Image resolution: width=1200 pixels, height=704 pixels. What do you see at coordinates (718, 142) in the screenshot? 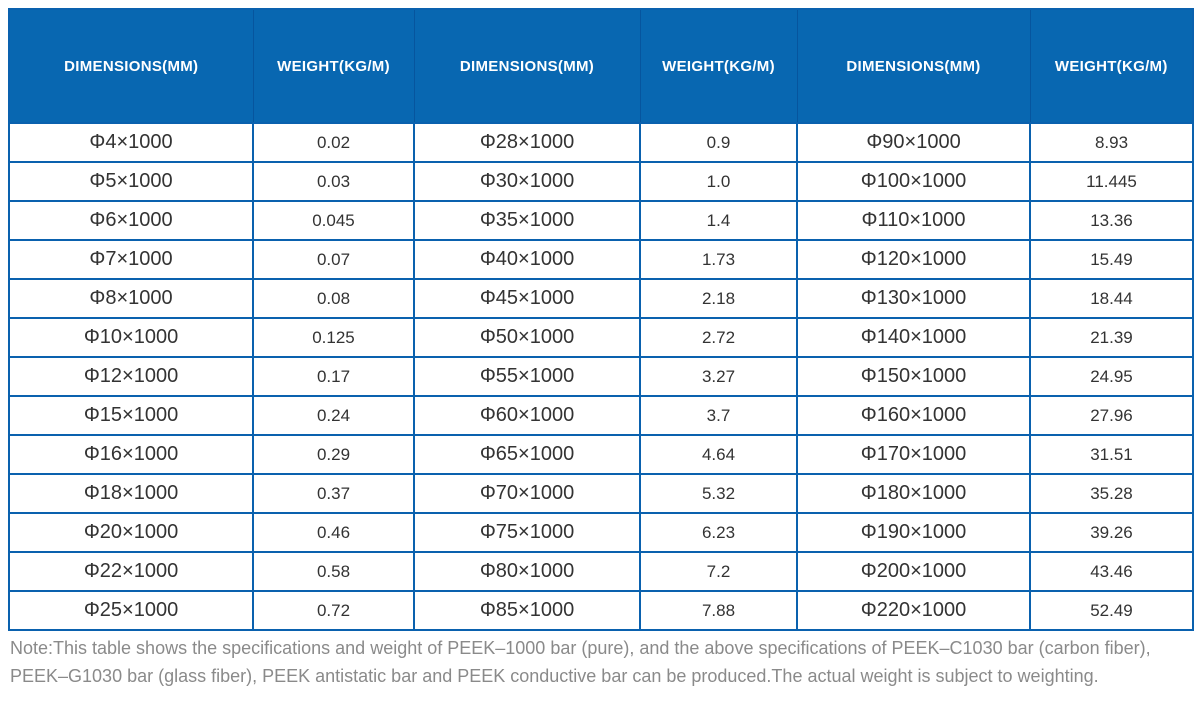
I see `weight-cell: 0.9` at bounding box center [718, 142].